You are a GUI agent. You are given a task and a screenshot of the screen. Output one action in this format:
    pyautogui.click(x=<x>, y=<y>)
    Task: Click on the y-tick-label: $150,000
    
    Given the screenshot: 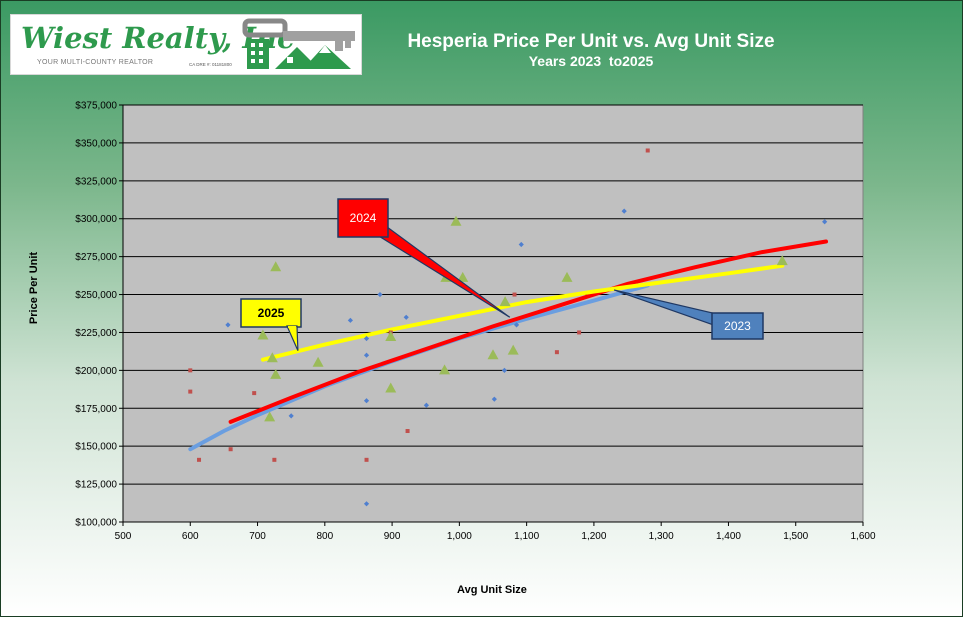 What is the action you would take?
    pyautogui.click(x=96, y=447)
    